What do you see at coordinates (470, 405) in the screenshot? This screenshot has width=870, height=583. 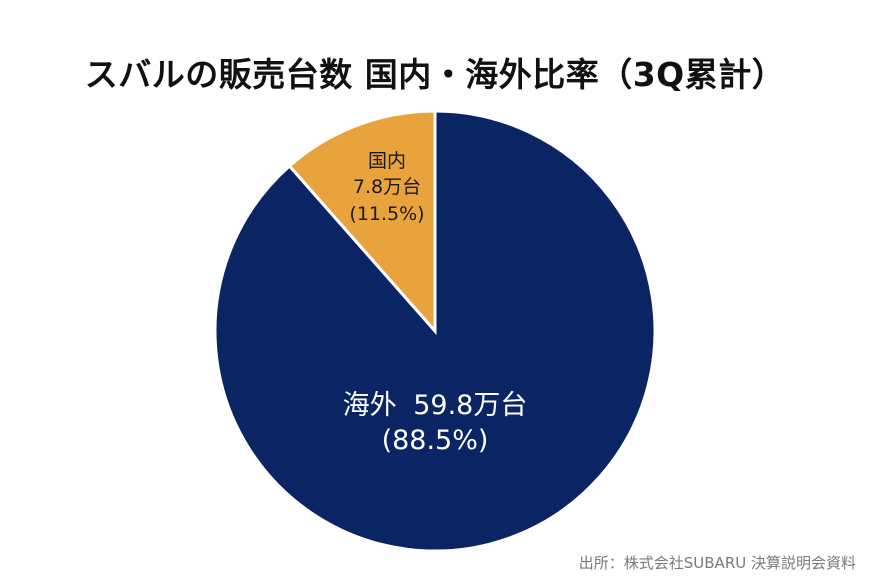 I see `slice-label-overseas-value: 59.8万台` at bounding box center [470, 405].